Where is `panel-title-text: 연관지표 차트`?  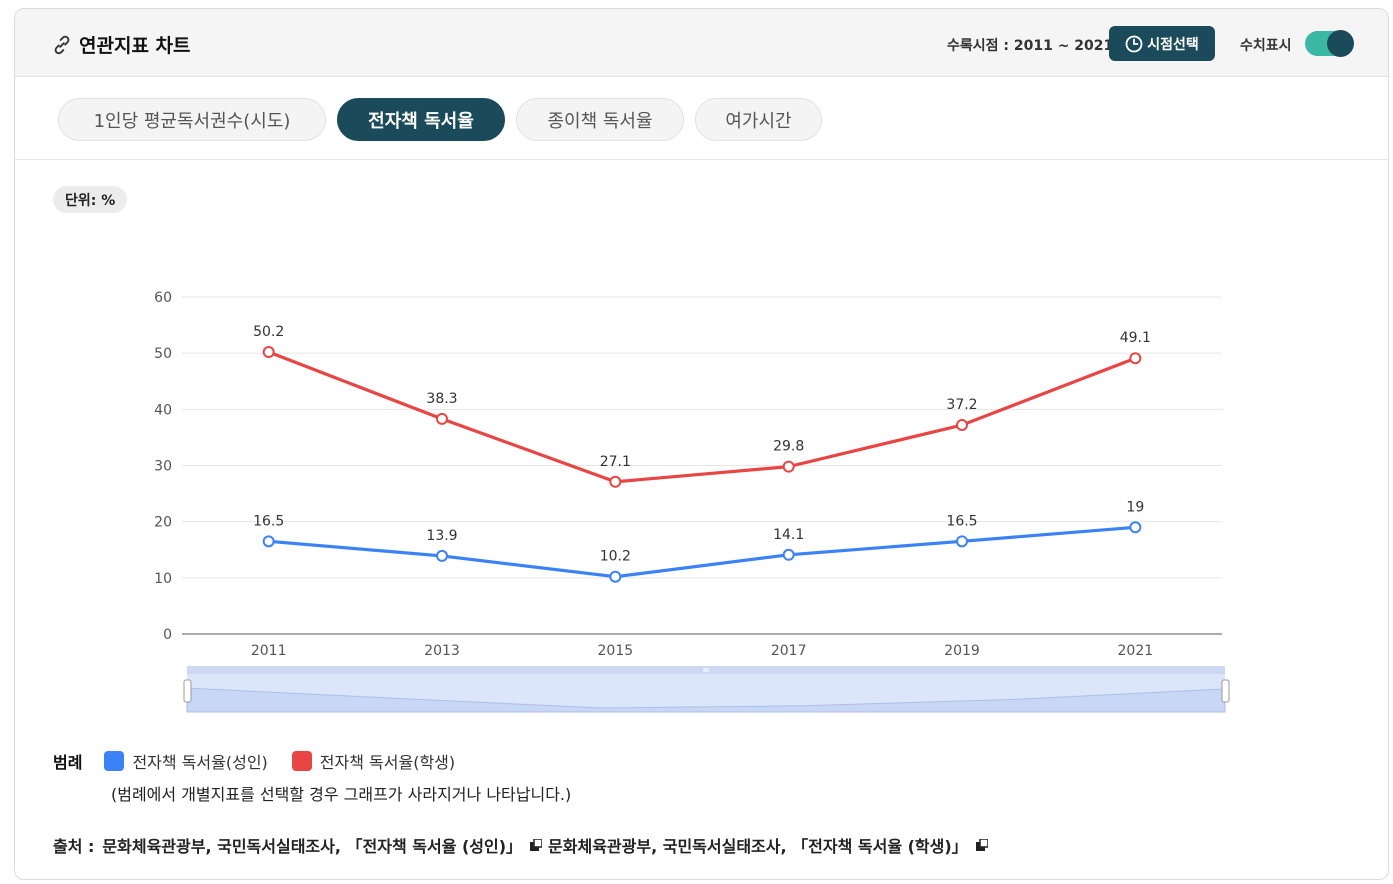 panel-title-text: 연관지표 차트 is located at coordinates (135, 46).